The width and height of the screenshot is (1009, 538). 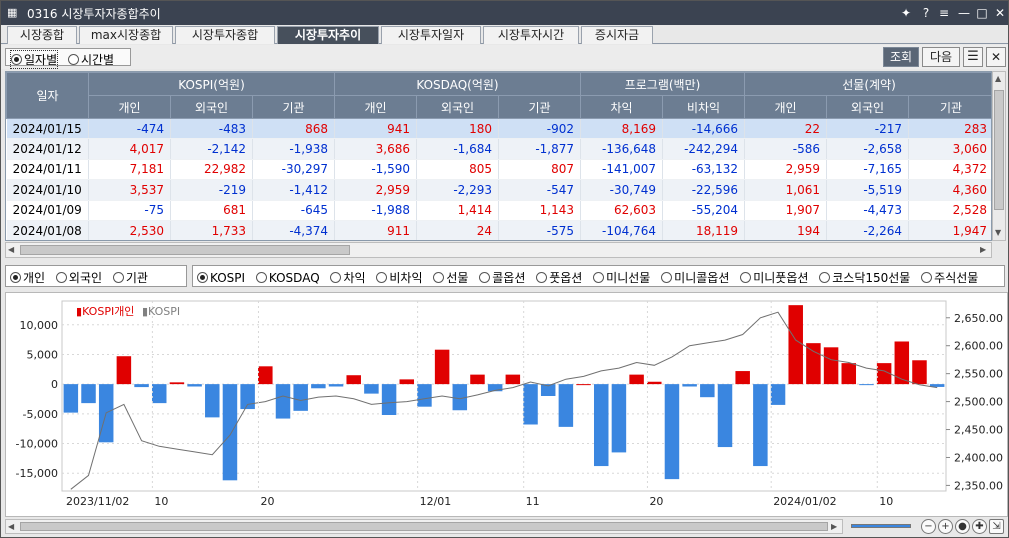 What do you see at coordinates (202, 277) in the screenshot?
I see `radio-market-kospi-indicator` at bounding box center [202, 277].